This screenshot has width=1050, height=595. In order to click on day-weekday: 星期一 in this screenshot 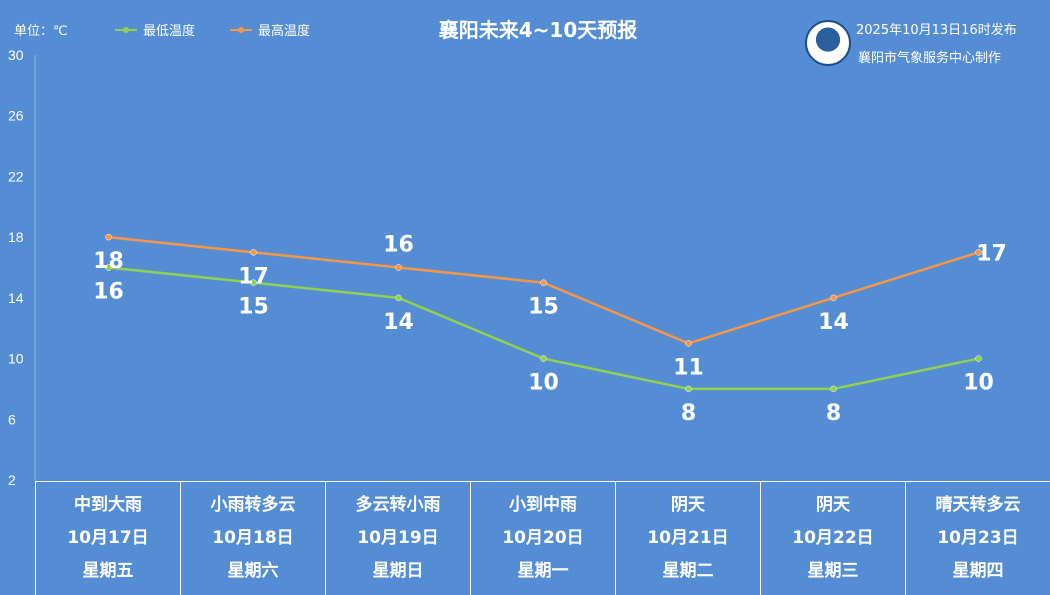, I will do `click(543, 571)`.